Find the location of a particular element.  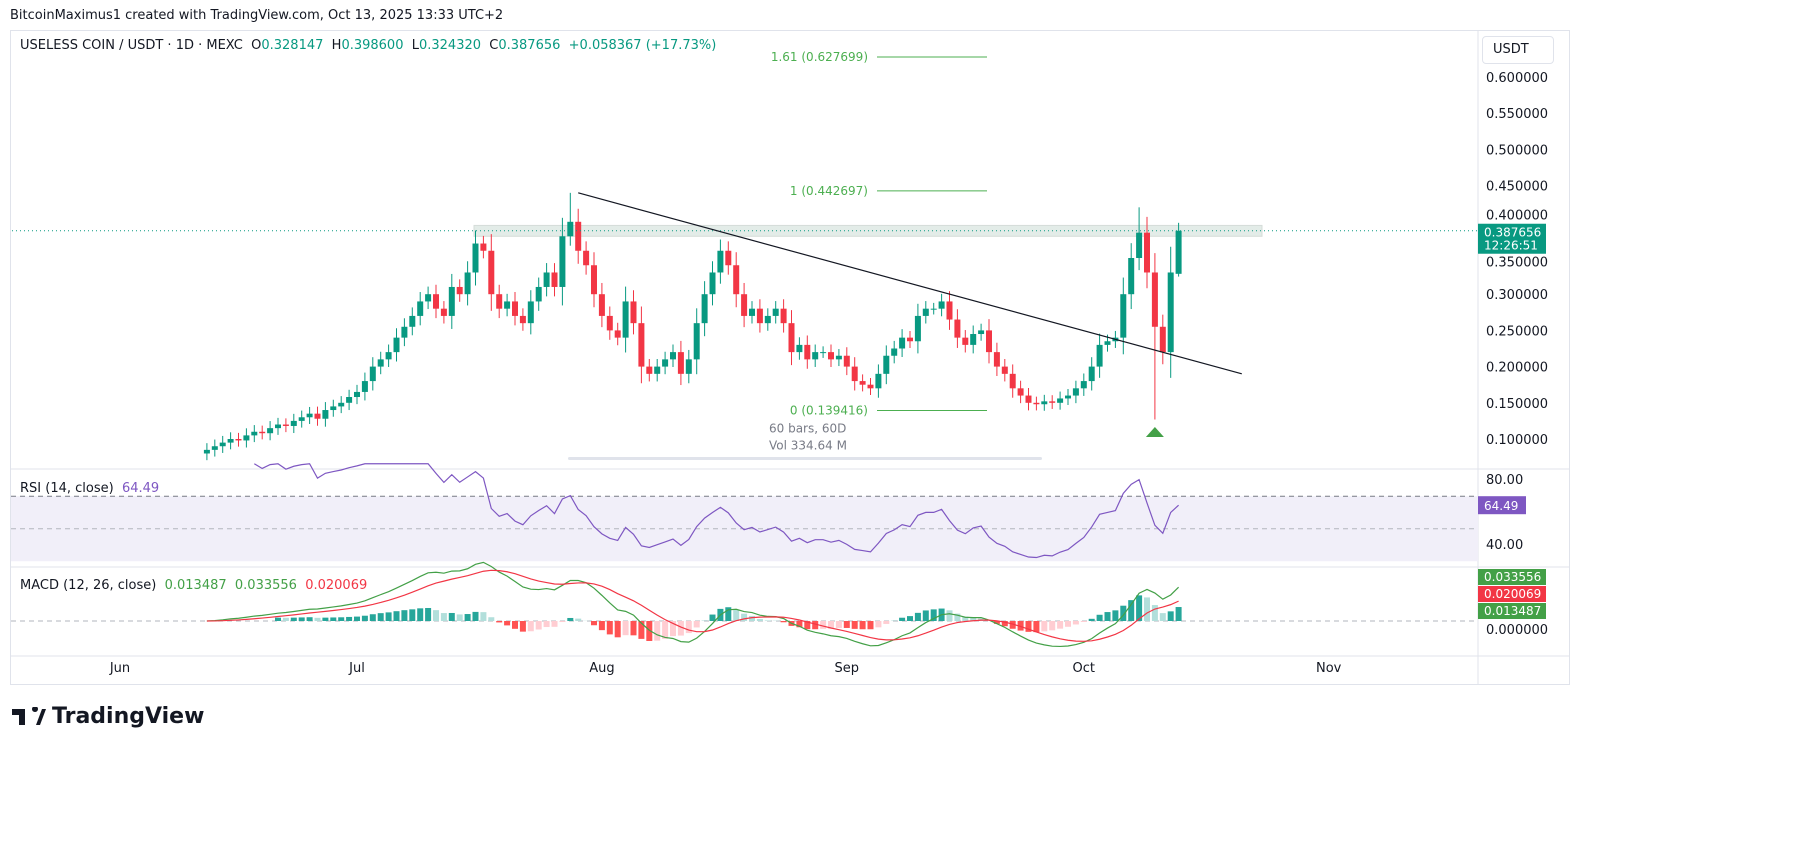

y-tick-label: 0.450000 is located at coordinates (1517, 187).